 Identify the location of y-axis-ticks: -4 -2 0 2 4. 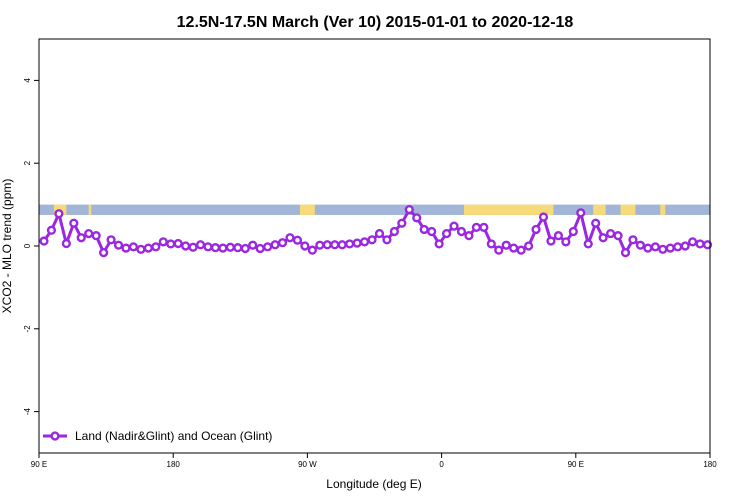
(31, 246).